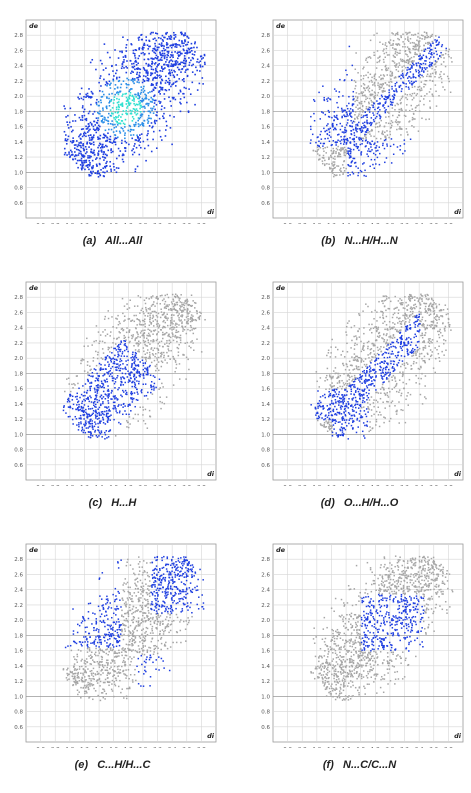  What do you see at coordinates (18, 344) in the screenshot?
I see `y-tick-label: 2.2` at bounding box center [18, 344].